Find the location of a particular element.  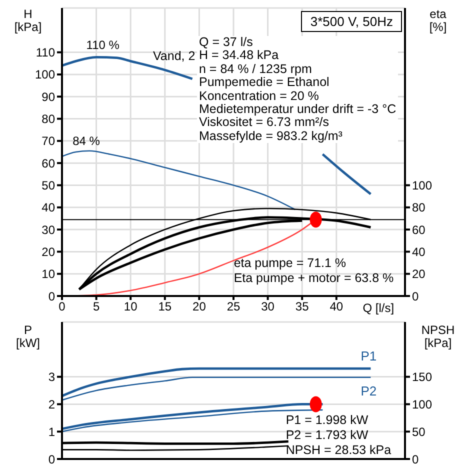

y-tick-label: 110 is located at coordinates (46, 53).